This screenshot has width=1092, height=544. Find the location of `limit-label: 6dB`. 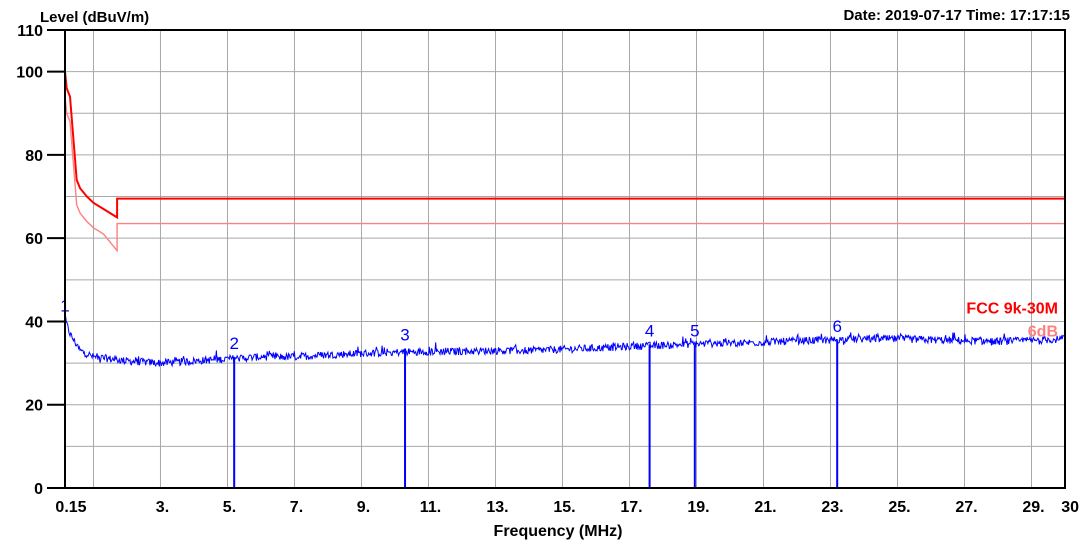

limit-label: 6dB is located at coordinates (1043, 331).